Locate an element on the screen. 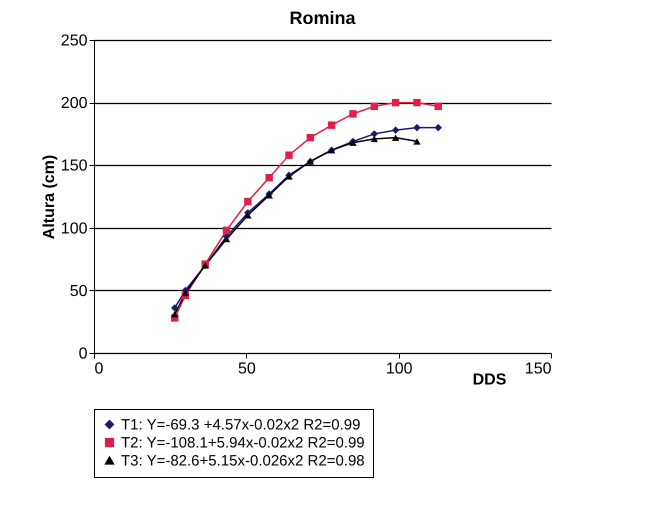  y-tick-label: 50 is located at coordinates (79, 291).